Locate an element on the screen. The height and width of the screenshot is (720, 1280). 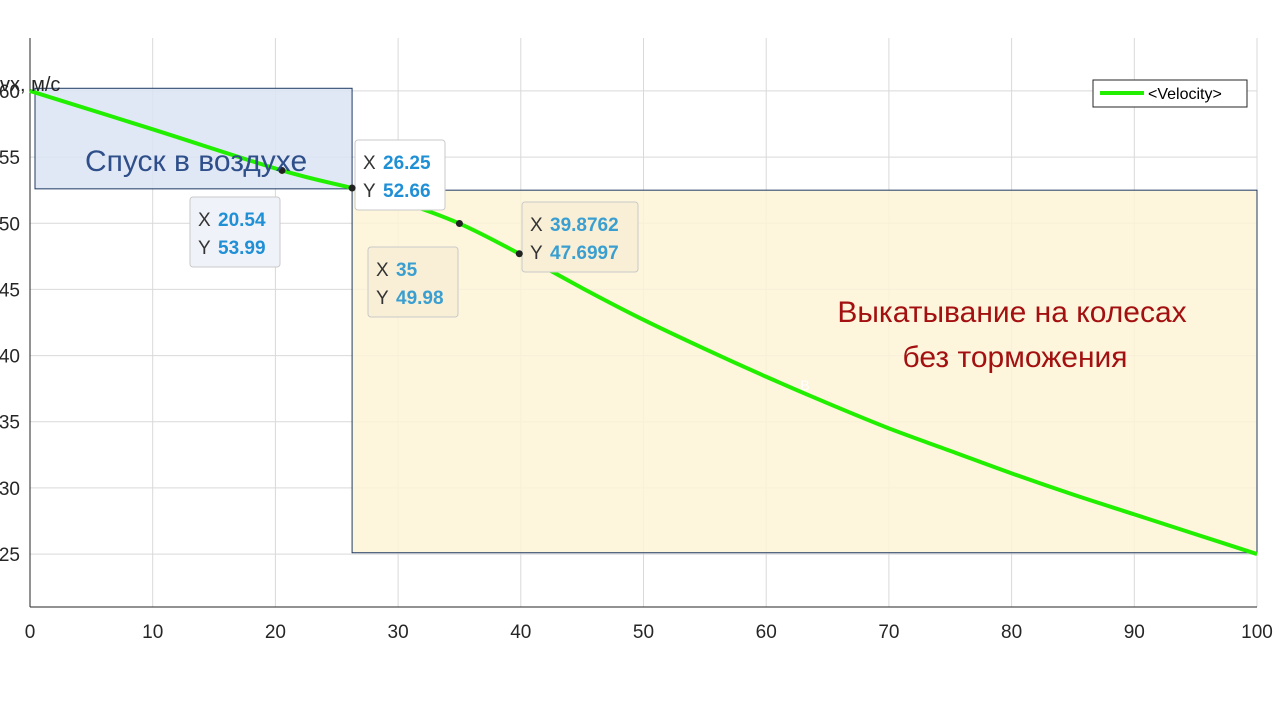
x-tick-label: 70 is located at coordinates (888, 632).